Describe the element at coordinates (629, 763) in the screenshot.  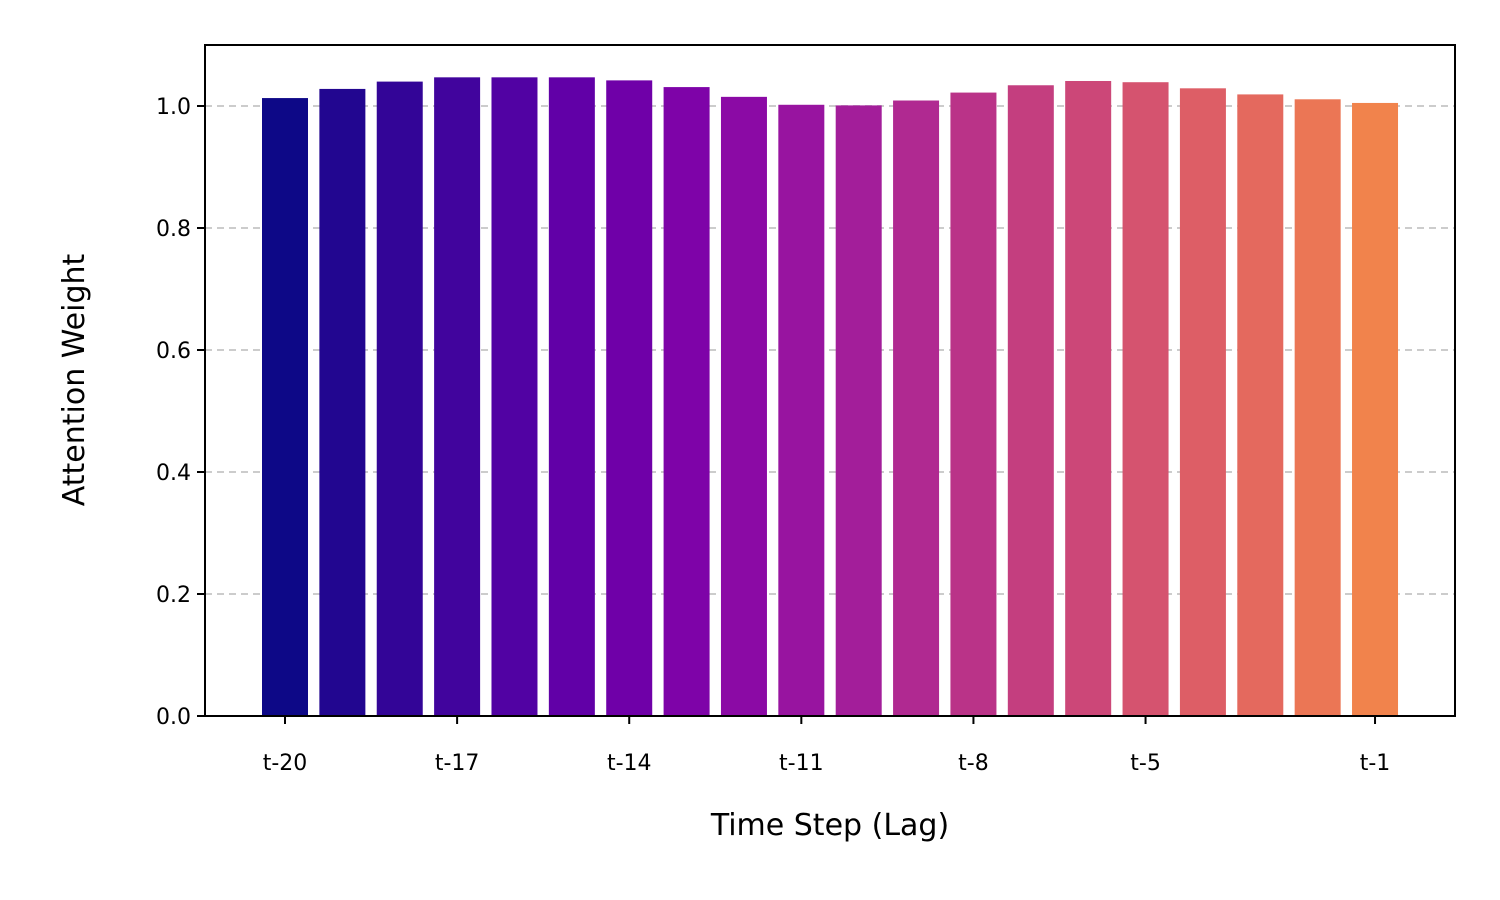
I see `x-tick-label: t-14` at that location.